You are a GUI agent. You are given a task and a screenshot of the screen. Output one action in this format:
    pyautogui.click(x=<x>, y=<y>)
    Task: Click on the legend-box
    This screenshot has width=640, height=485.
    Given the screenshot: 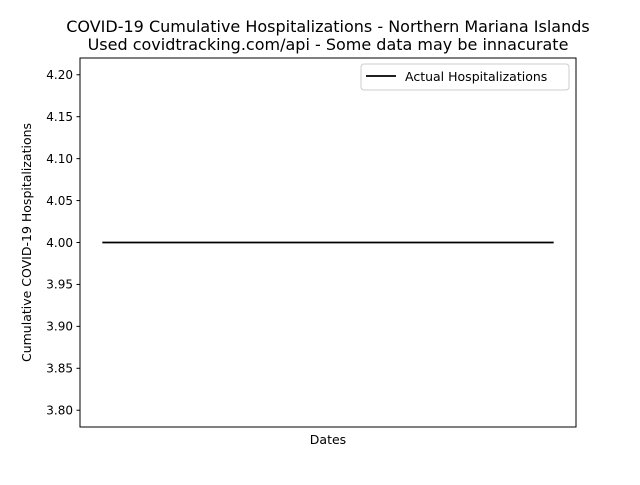 What is the action you would take?
    pyautogui.click(x=465, y=77)
    